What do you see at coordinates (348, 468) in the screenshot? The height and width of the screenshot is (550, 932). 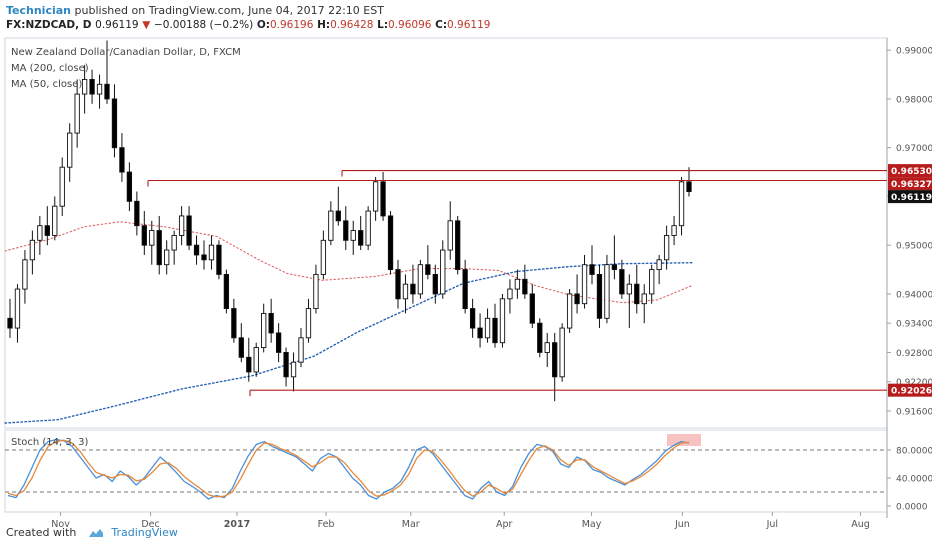 I see `stoch-d-line` at bounding box center [348, 468].